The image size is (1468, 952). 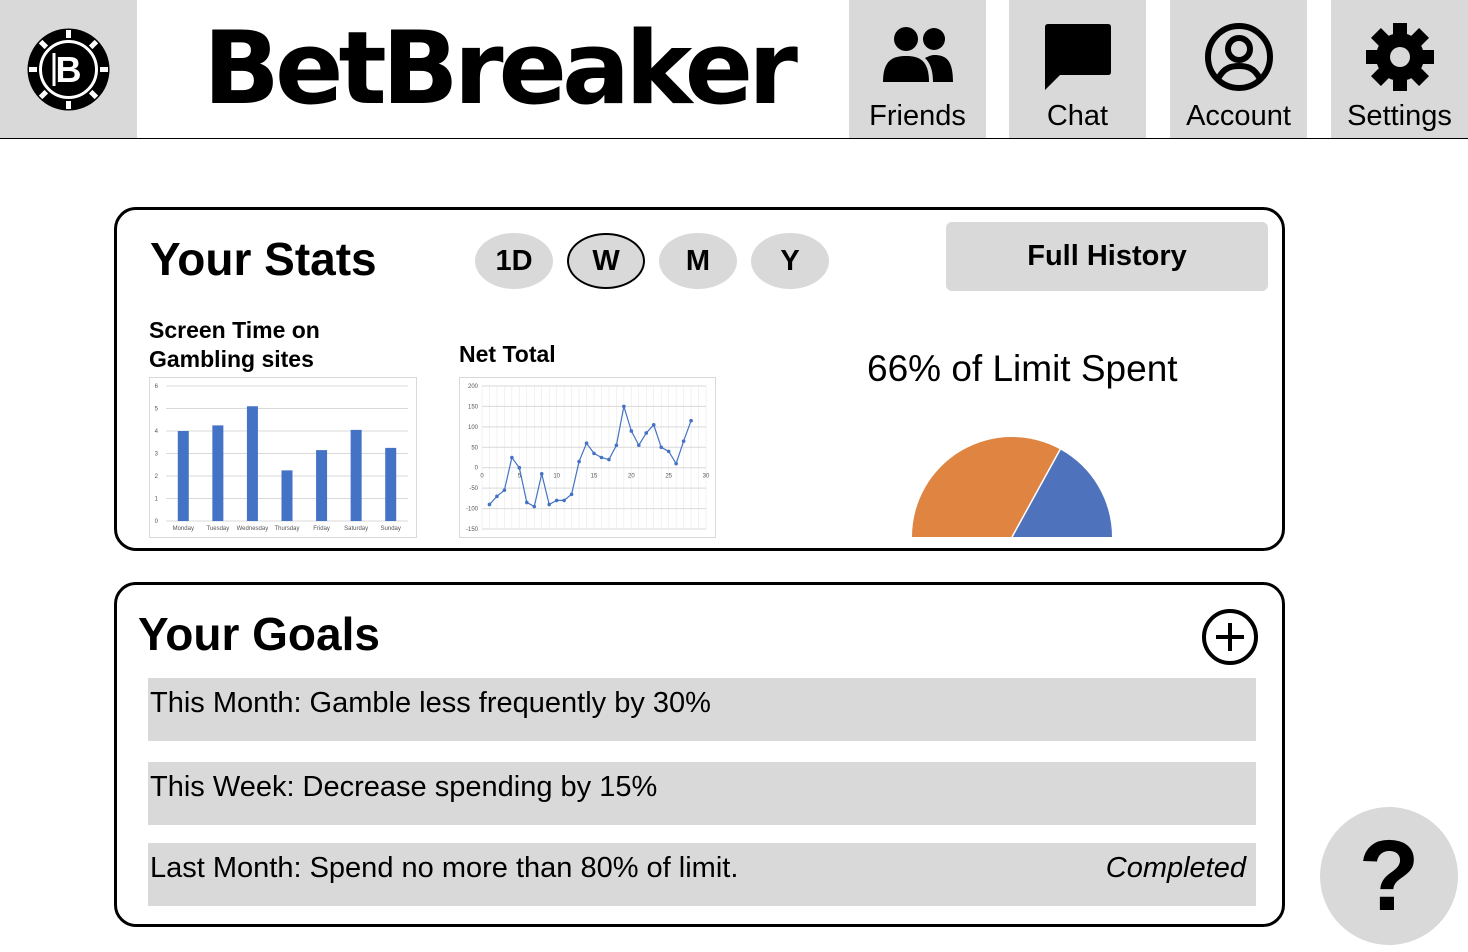 I want to click on x-tick-label: Wednesday, so click(x=253, y=529).